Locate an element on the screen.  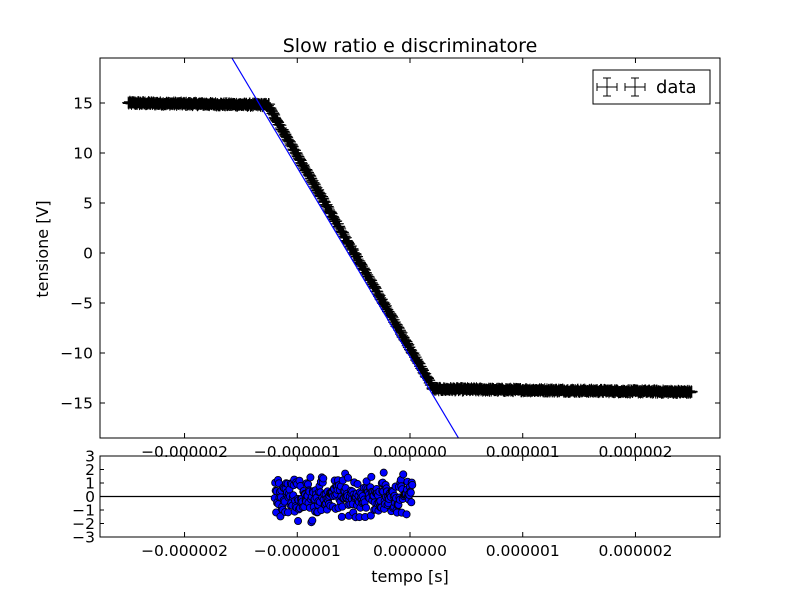
x-tick-label: 0.000000 is located at coordinates (410, 551).